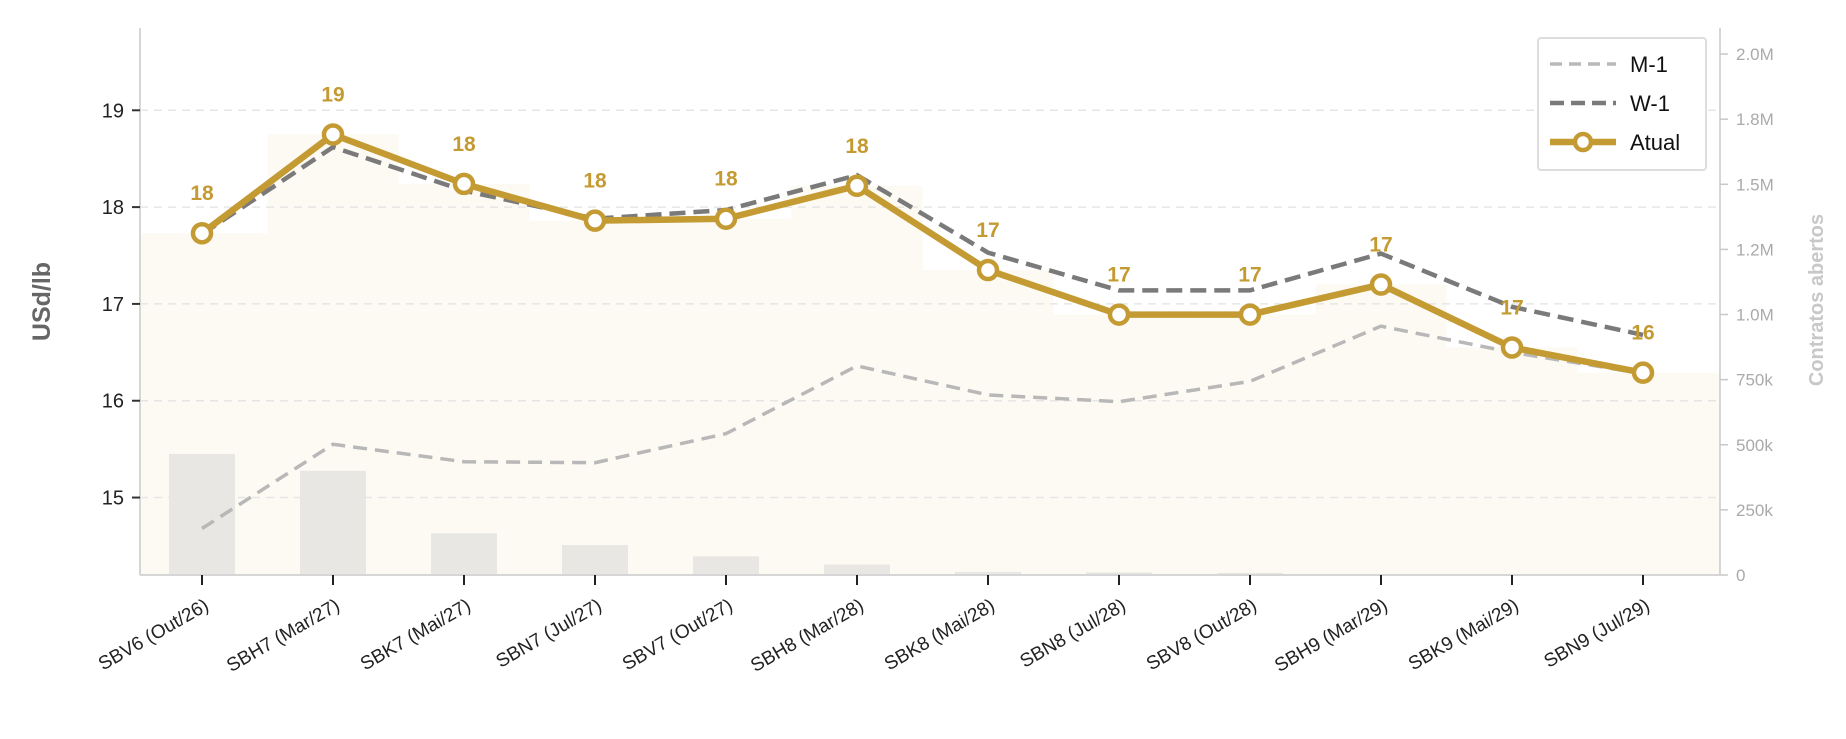 The width and height of the screenshot is (1846, 739). I want to click on y2-tick-label: 1.5M, so click(1755, 184).